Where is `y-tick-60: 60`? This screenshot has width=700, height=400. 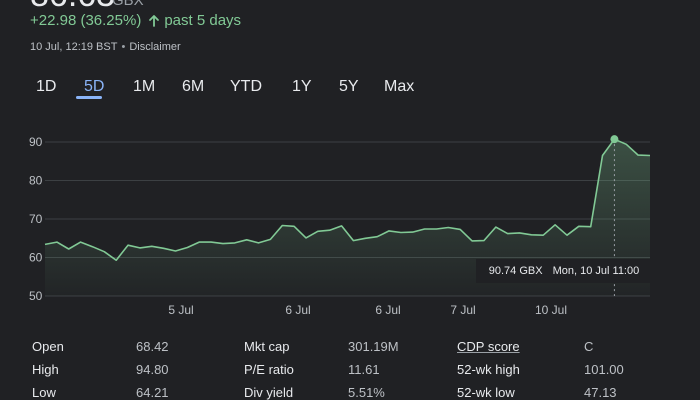 y-tick-60: 60 is located at coordinates (36, 258).